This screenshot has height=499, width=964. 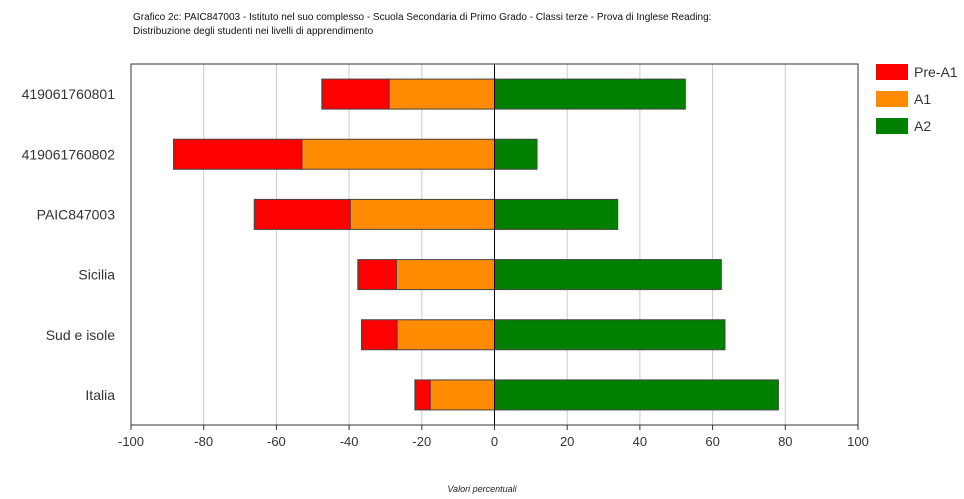 What do you see at coordinates (421, 441) in the screenshot?
I see `x-tick-label: -20` at bounding box center [421, 441].